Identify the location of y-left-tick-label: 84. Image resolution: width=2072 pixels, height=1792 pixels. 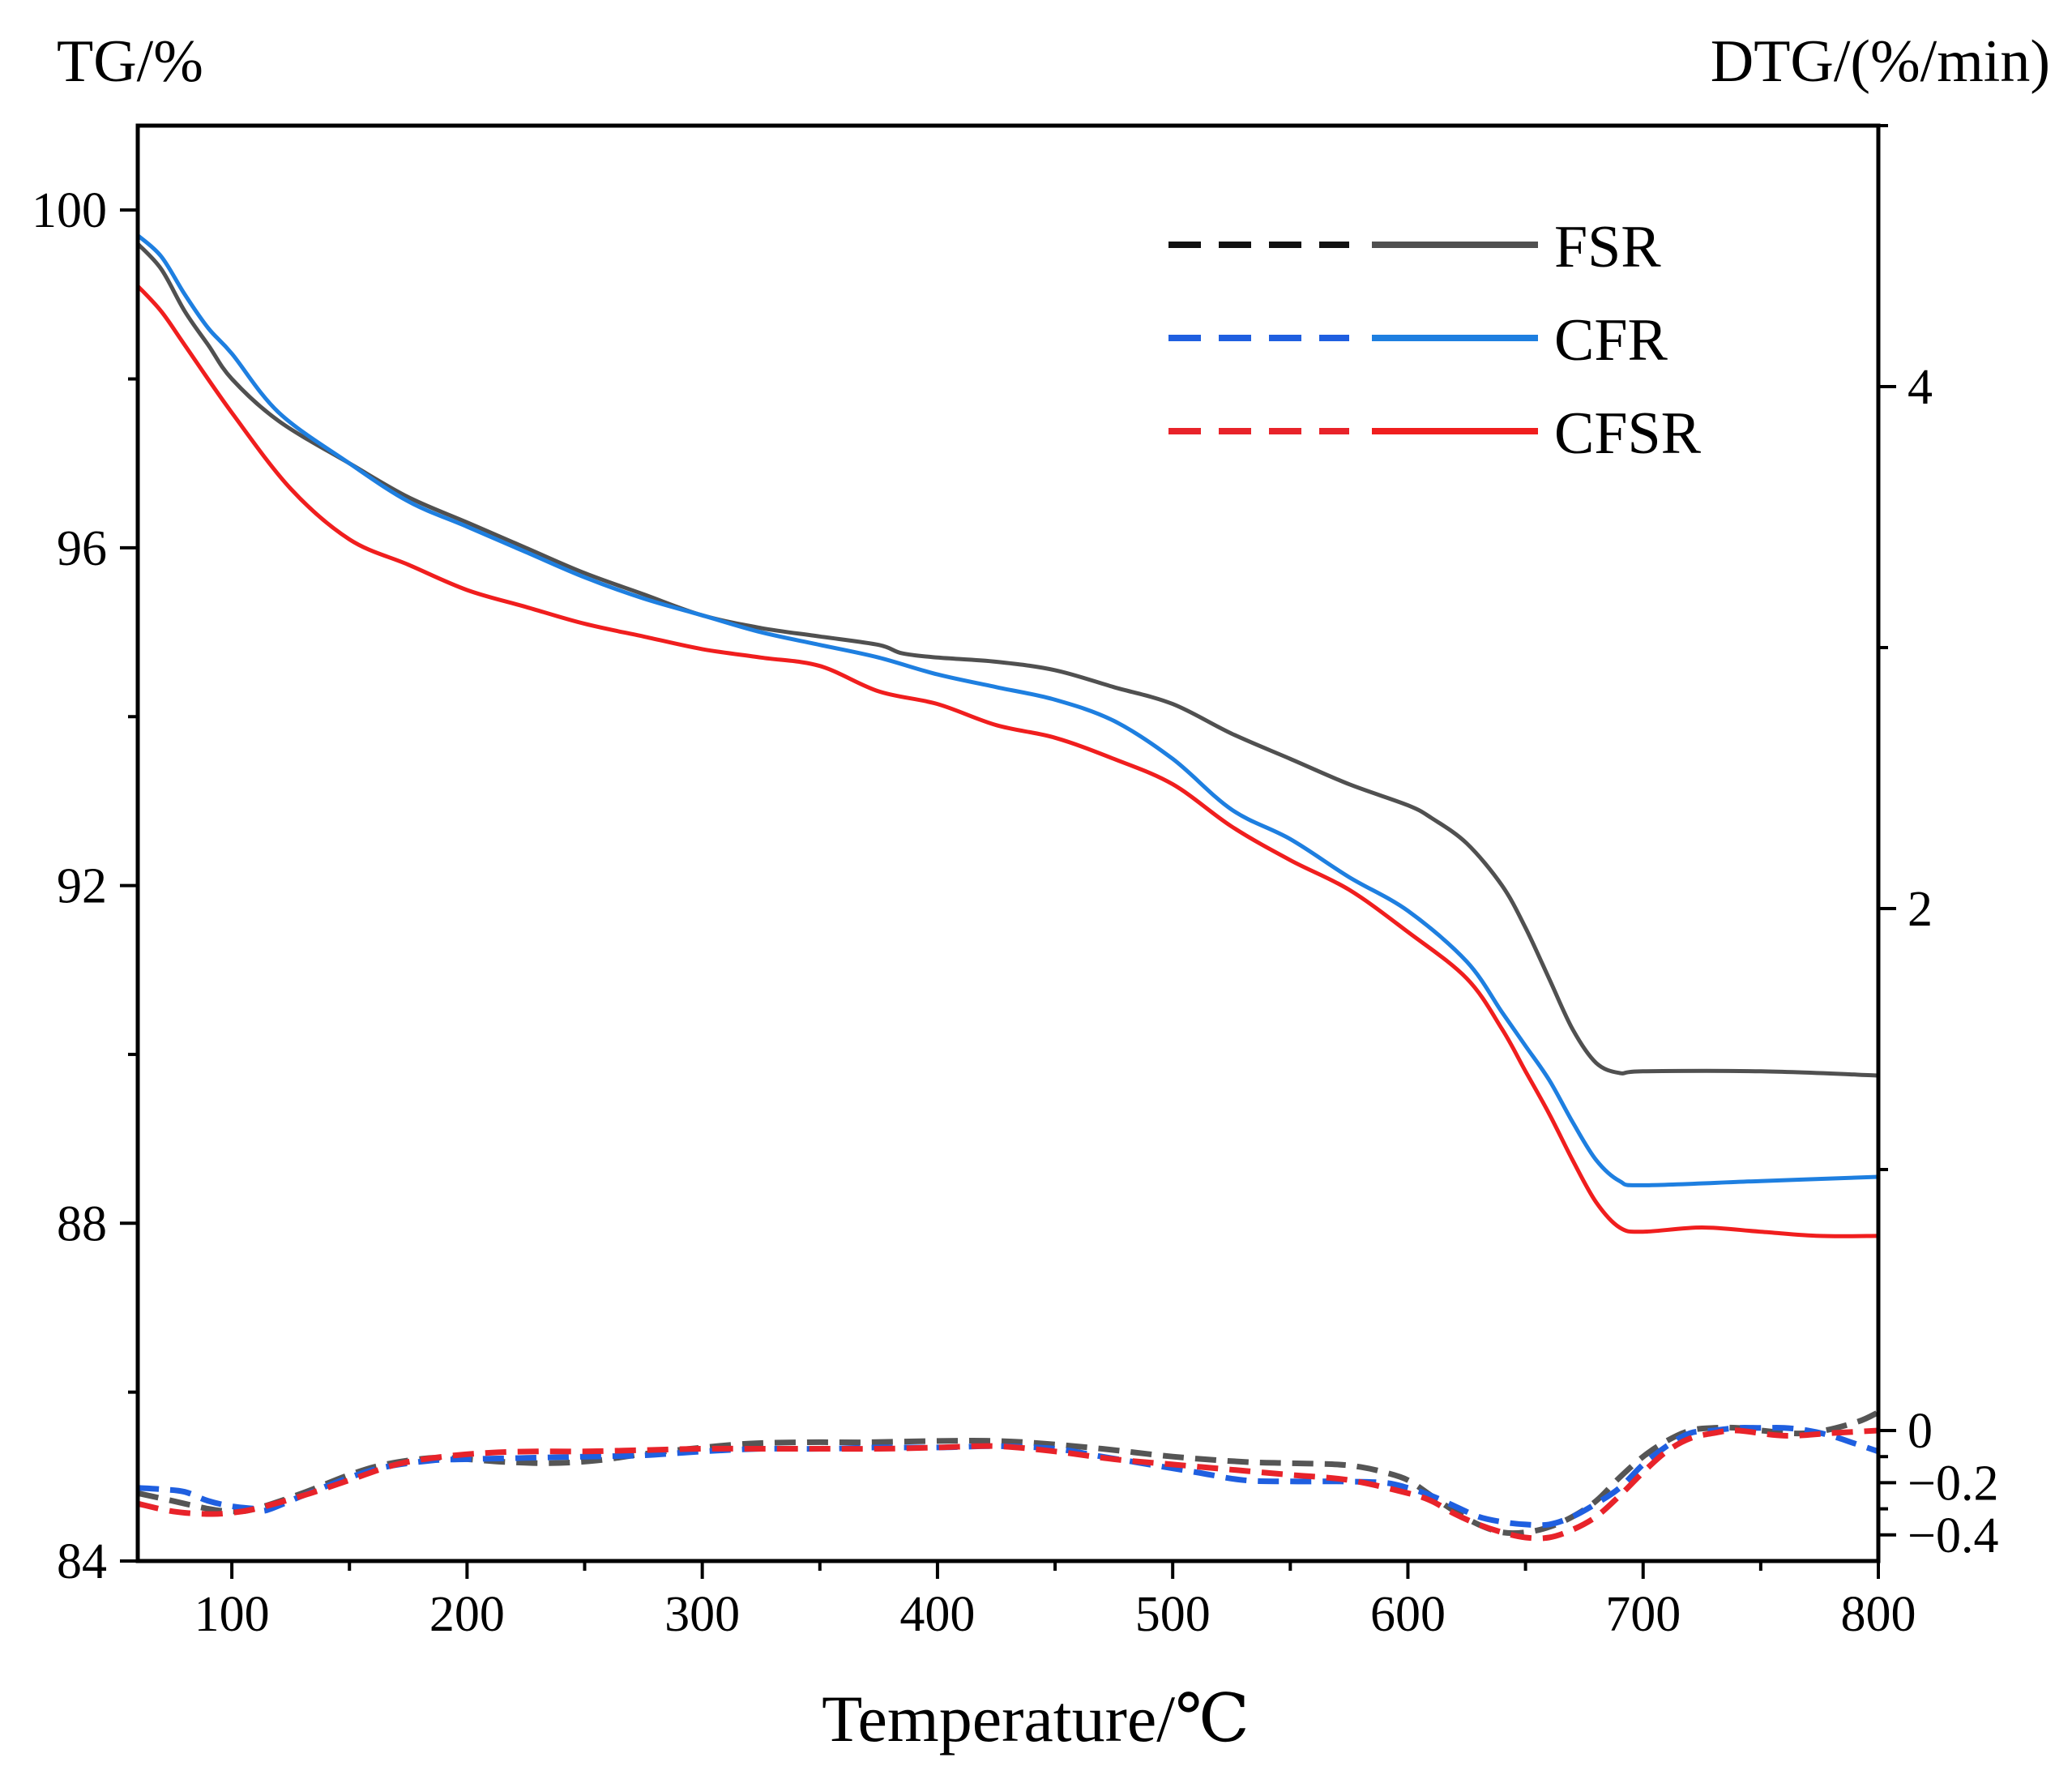
(82, 1561).